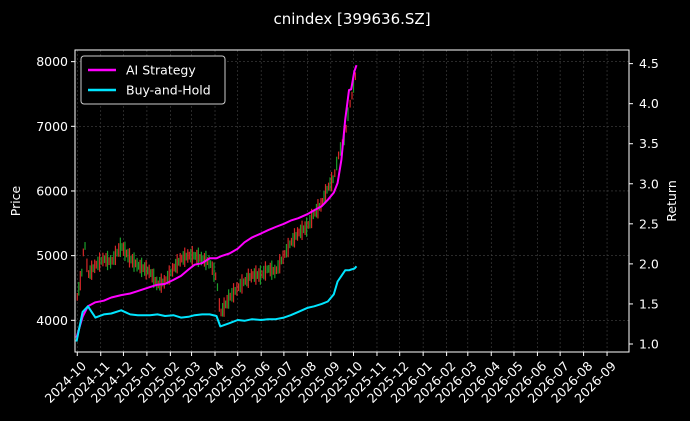 This screenshot has height=421, width=690. Describe the element at coordinates (649, 343) in the screenshot. I see `y2-tick-label: 1.0` at that location.